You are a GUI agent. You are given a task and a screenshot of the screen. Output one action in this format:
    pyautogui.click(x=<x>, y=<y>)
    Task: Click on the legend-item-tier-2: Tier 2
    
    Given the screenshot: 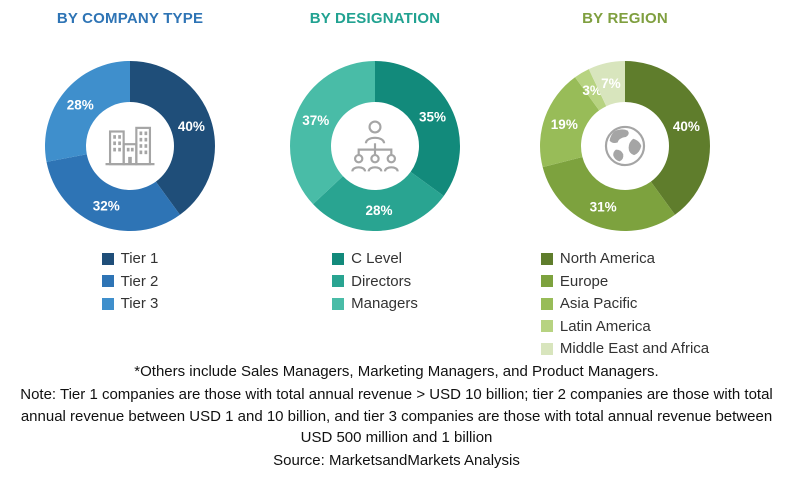 What is the action you would take?
    pyautogui.click(x=130, y=282)
    